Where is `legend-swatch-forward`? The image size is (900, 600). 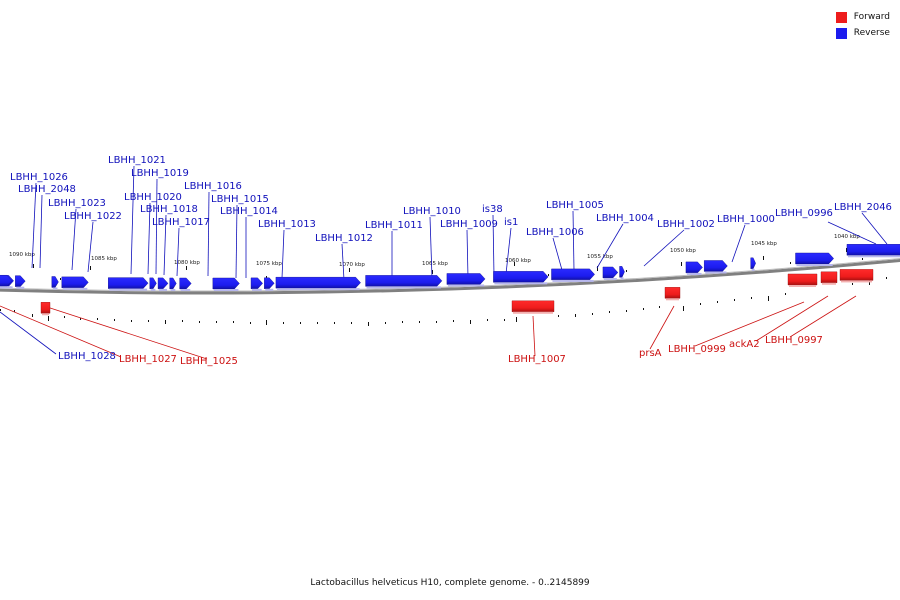 legend-swatch-forward is located at coordinates (841, 17).